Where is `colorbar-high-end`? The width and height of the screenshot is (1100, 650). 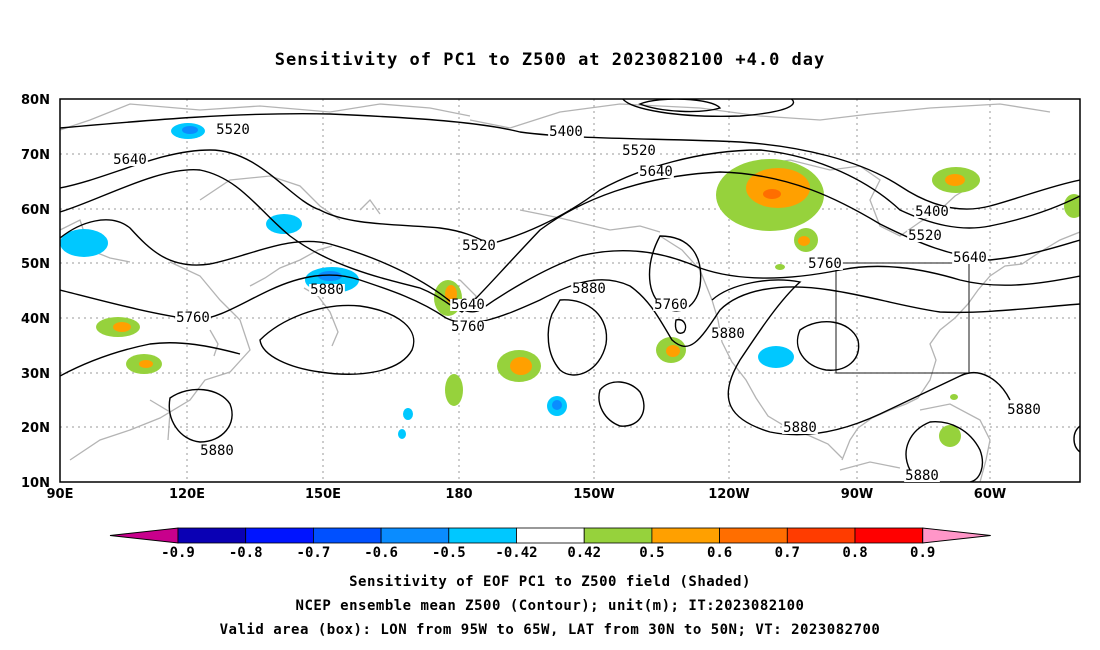 colorbar-high-end is located at coordinates (956, 535).